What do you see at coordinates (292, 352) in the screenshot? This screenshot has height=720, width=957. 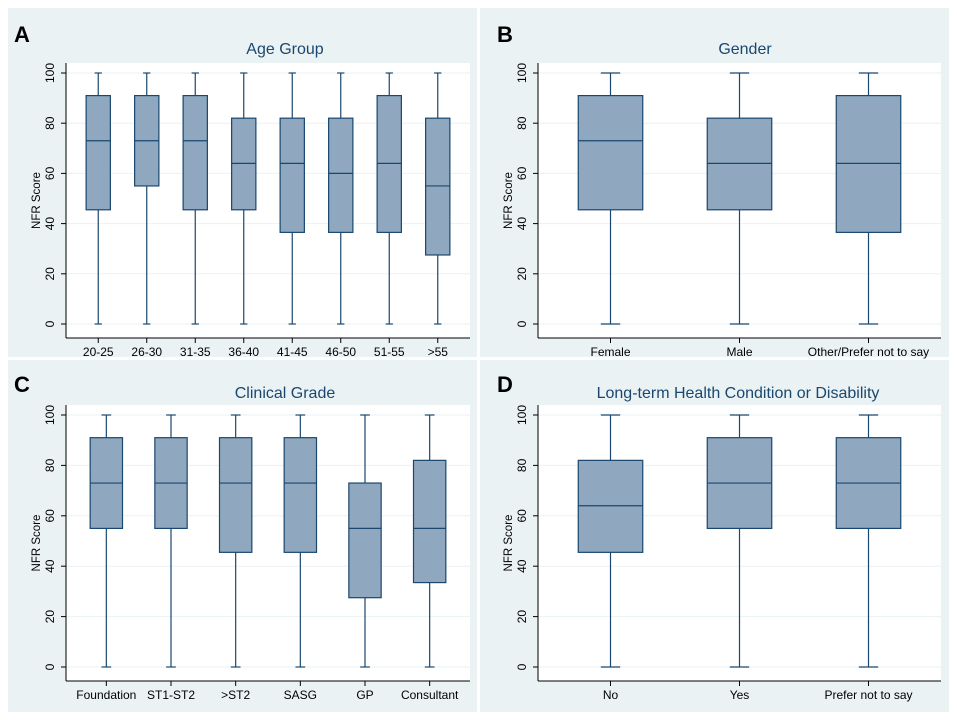 I see `x-tick-label: 41-45` at bounding box center [292, 352].